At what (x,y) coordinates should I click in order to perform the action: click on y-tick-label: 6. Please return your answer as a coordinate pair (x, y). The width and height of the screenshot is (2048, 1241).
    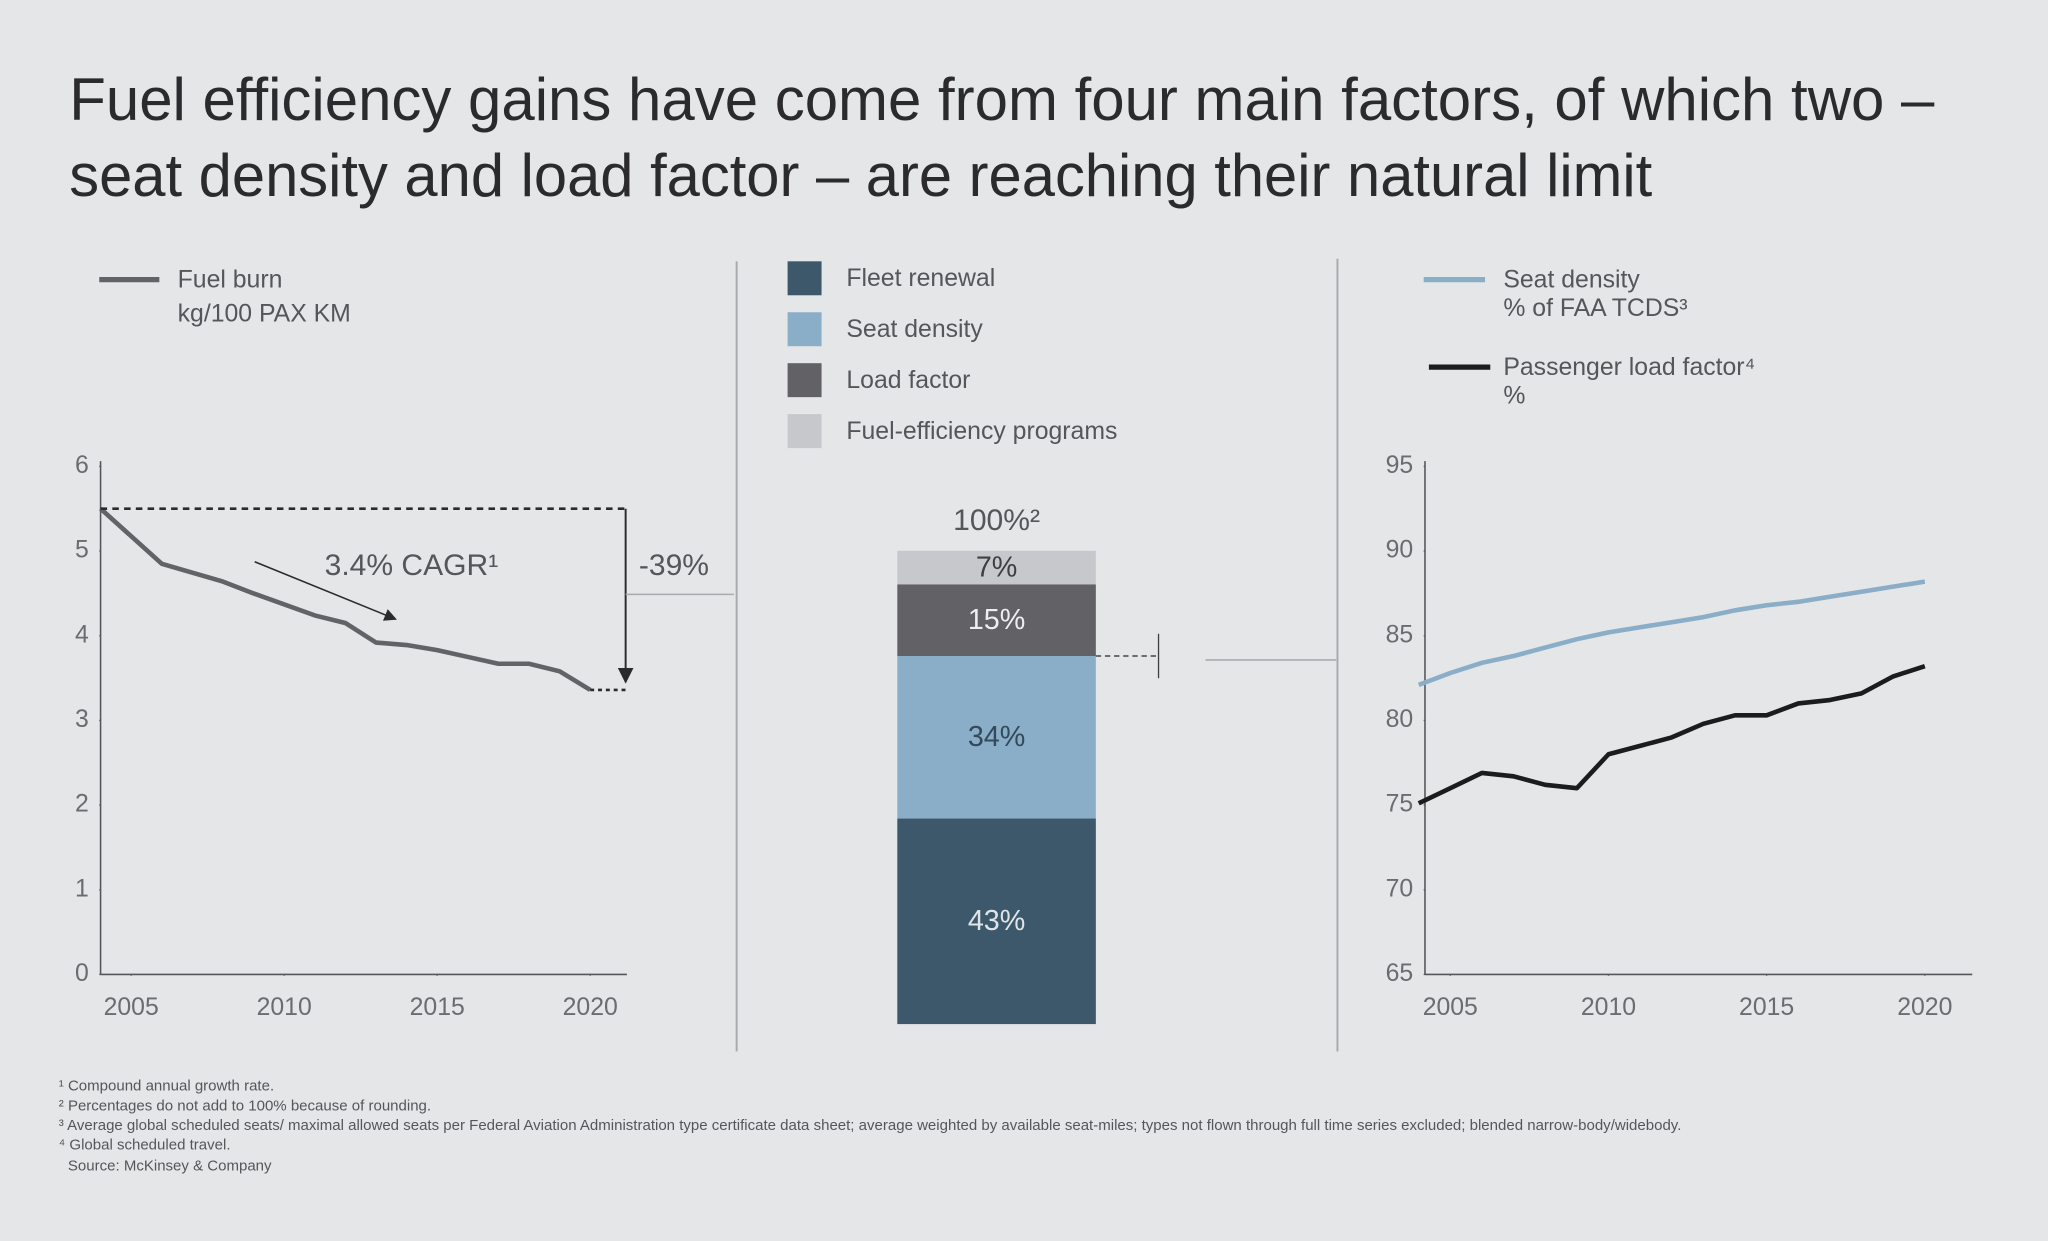
    Looking at the image, I should click on (82, 465).